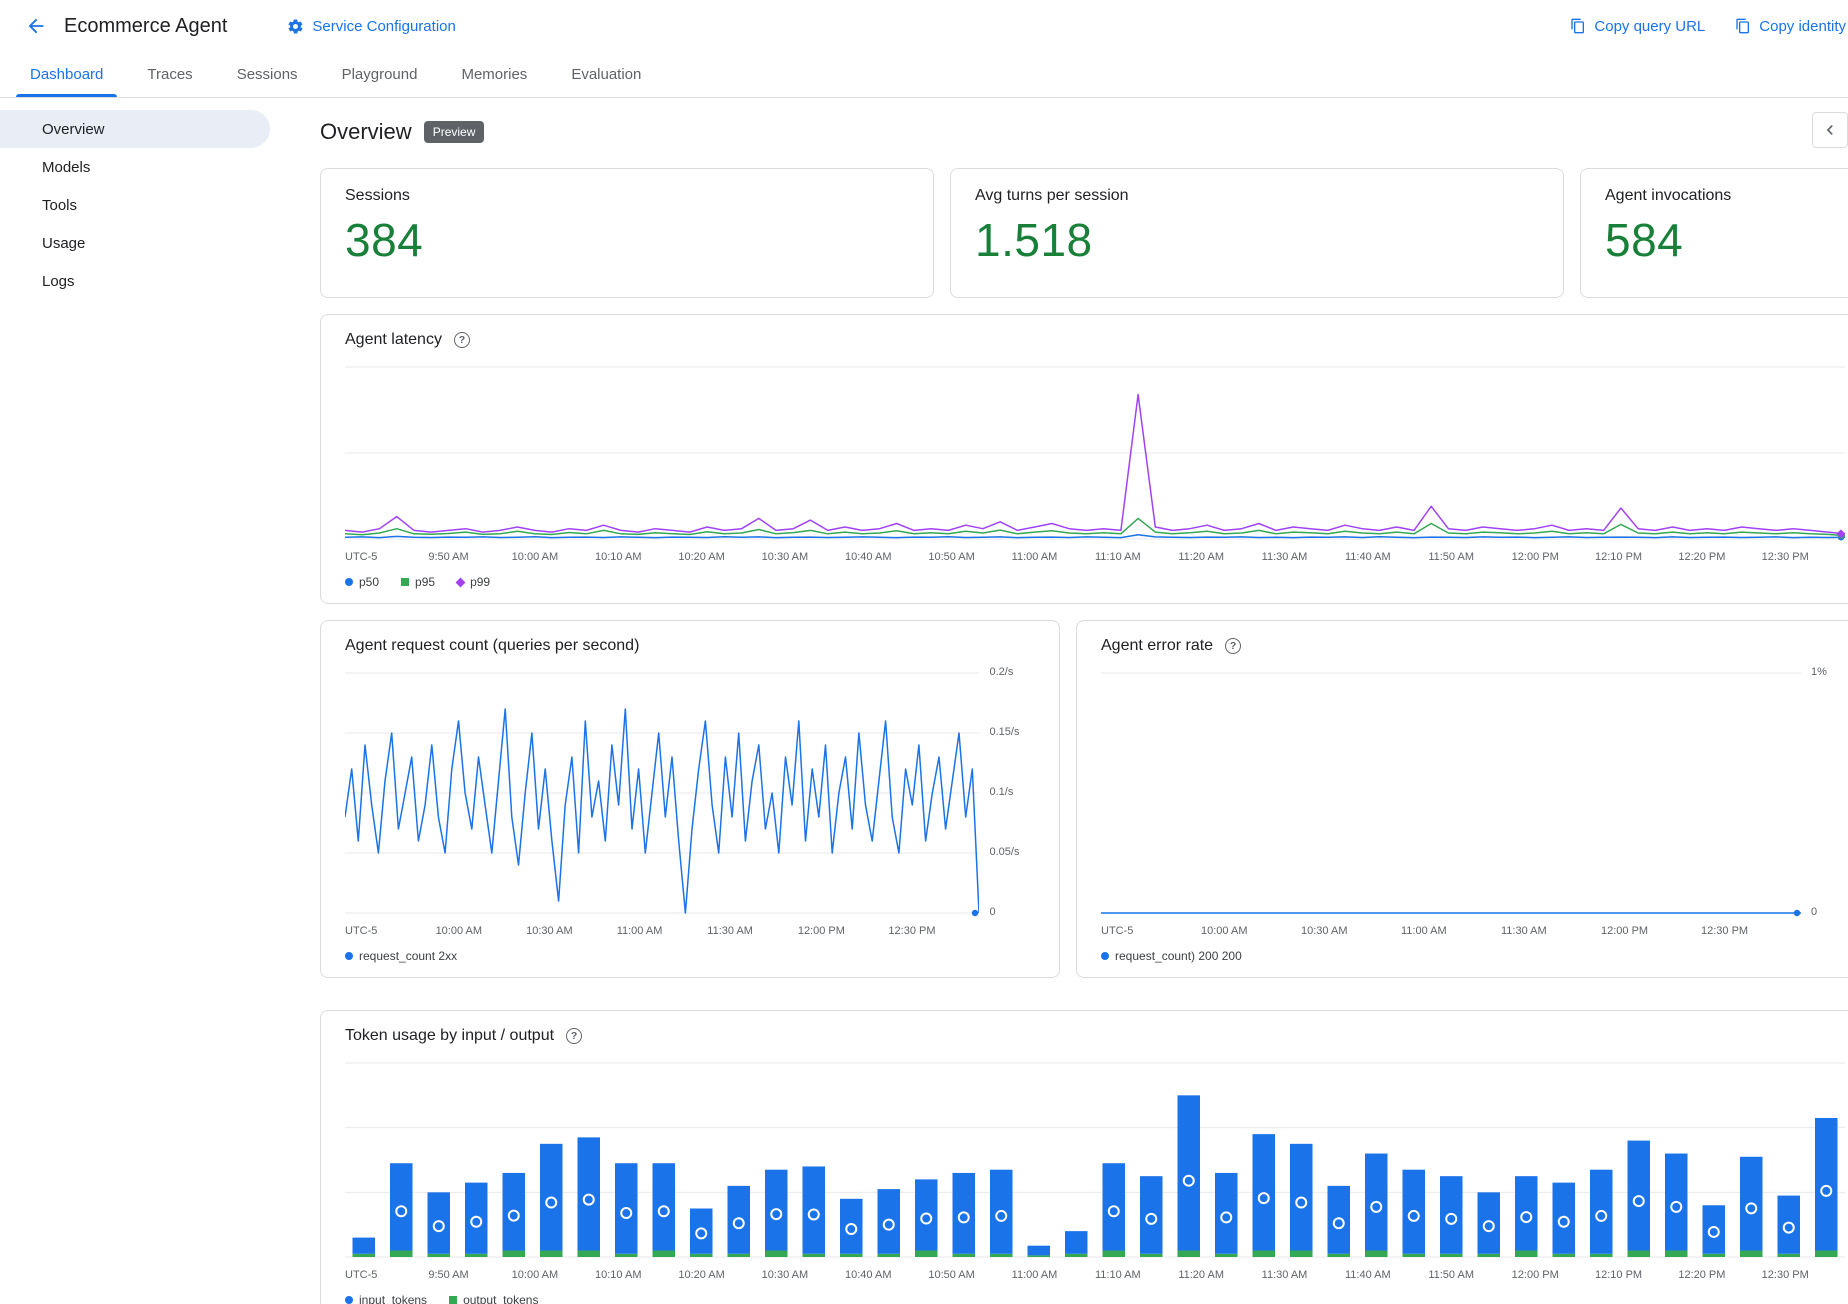 The height and width of the screenshot is (1304, 1848). Describe the element at coordinates (492, 645) in the screenshot. I see `chart-title: Agent request count (queries per second)` at that location.